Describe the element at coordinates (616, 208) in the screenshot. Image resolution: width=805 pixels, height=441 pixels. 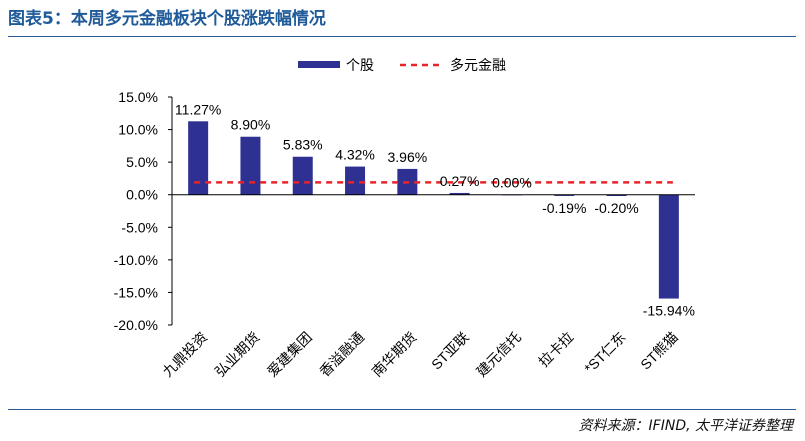
I see `data-label: -0.20%` at that location.